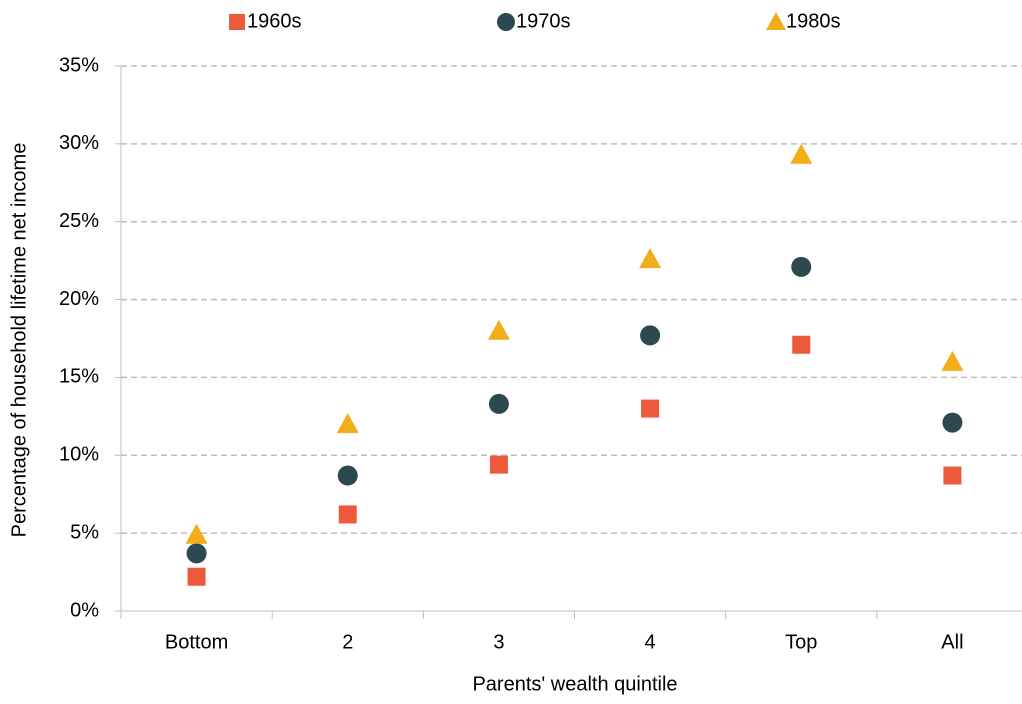  What do you see at coordinates (84, 532) in the screenshot?
I see `y-tick-label: 5%` at bounding box center [84, 532].